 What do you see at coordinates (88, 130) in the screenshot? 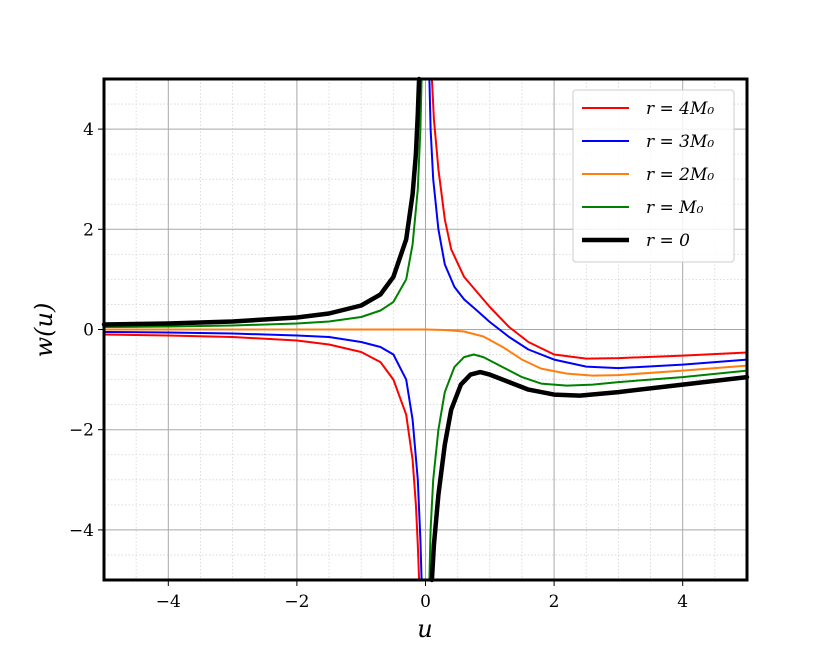
I see `y-tick-label: 4` at bounding box center [88, 130].